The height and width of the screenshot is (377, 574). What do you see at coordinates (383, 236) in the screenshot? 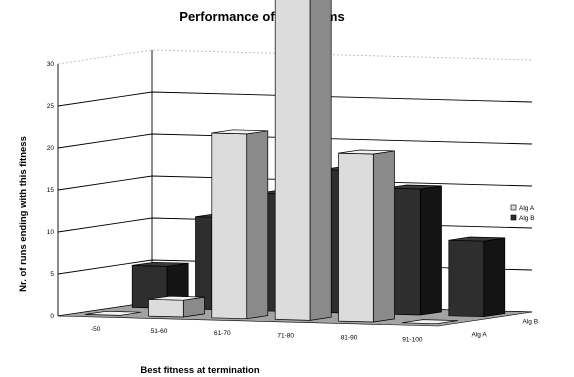
I see `bar-alg-a-81-90-side` at bounding box center [383, 236].